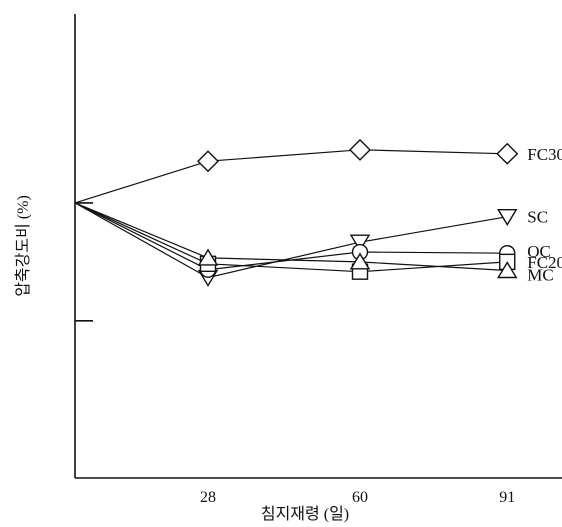 The image size is (562, 527). I want to click on x-axis-label: 침지재령 (일), so click(305, 514).